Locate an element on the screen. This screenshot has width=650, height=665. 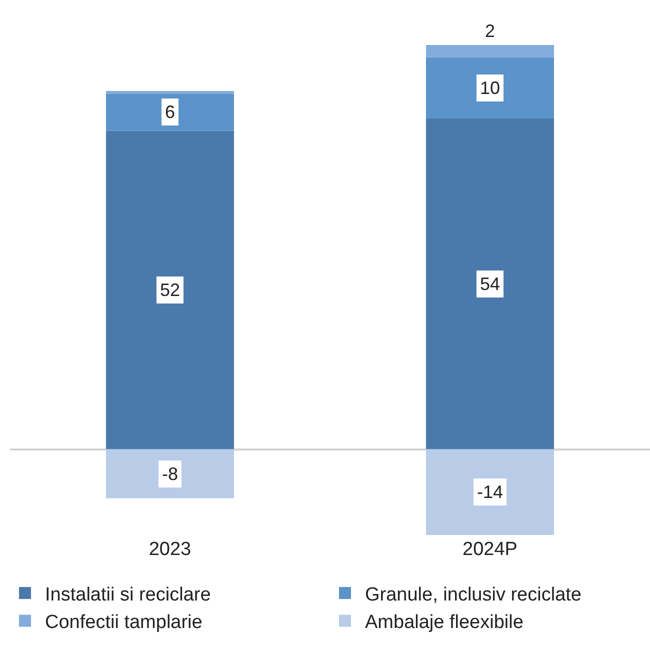
legend-label: Ambalaje fleexibile is located at coordinates (444, 623).